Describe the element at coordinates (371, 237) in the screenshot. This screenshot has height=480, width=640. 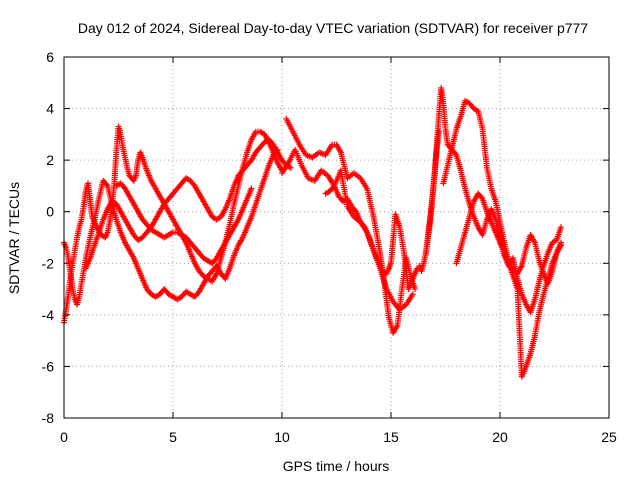
I see `series-track-g` at that location.